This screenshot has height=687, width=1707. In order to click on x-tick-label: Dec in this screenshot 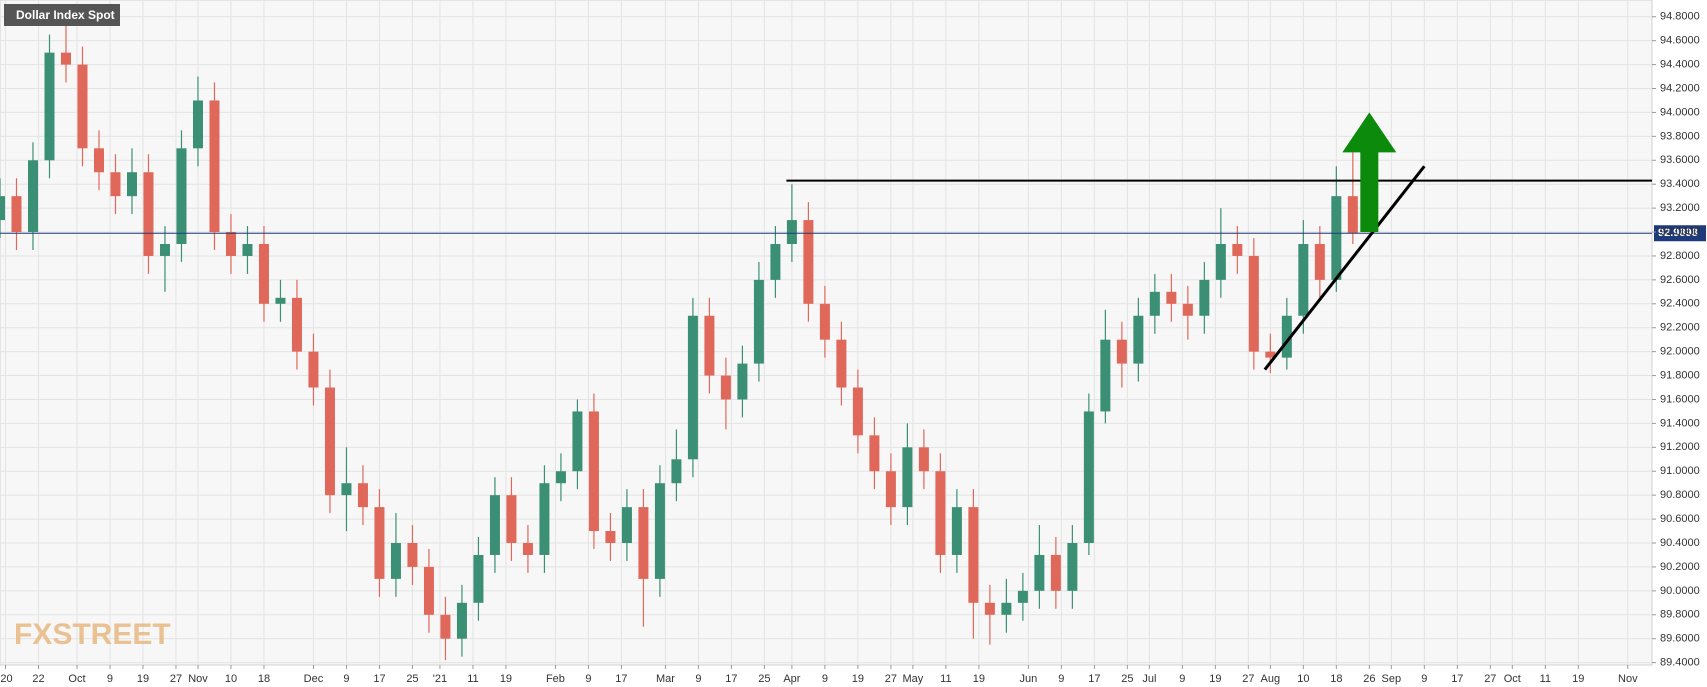, I will do `click(314, 679)`.